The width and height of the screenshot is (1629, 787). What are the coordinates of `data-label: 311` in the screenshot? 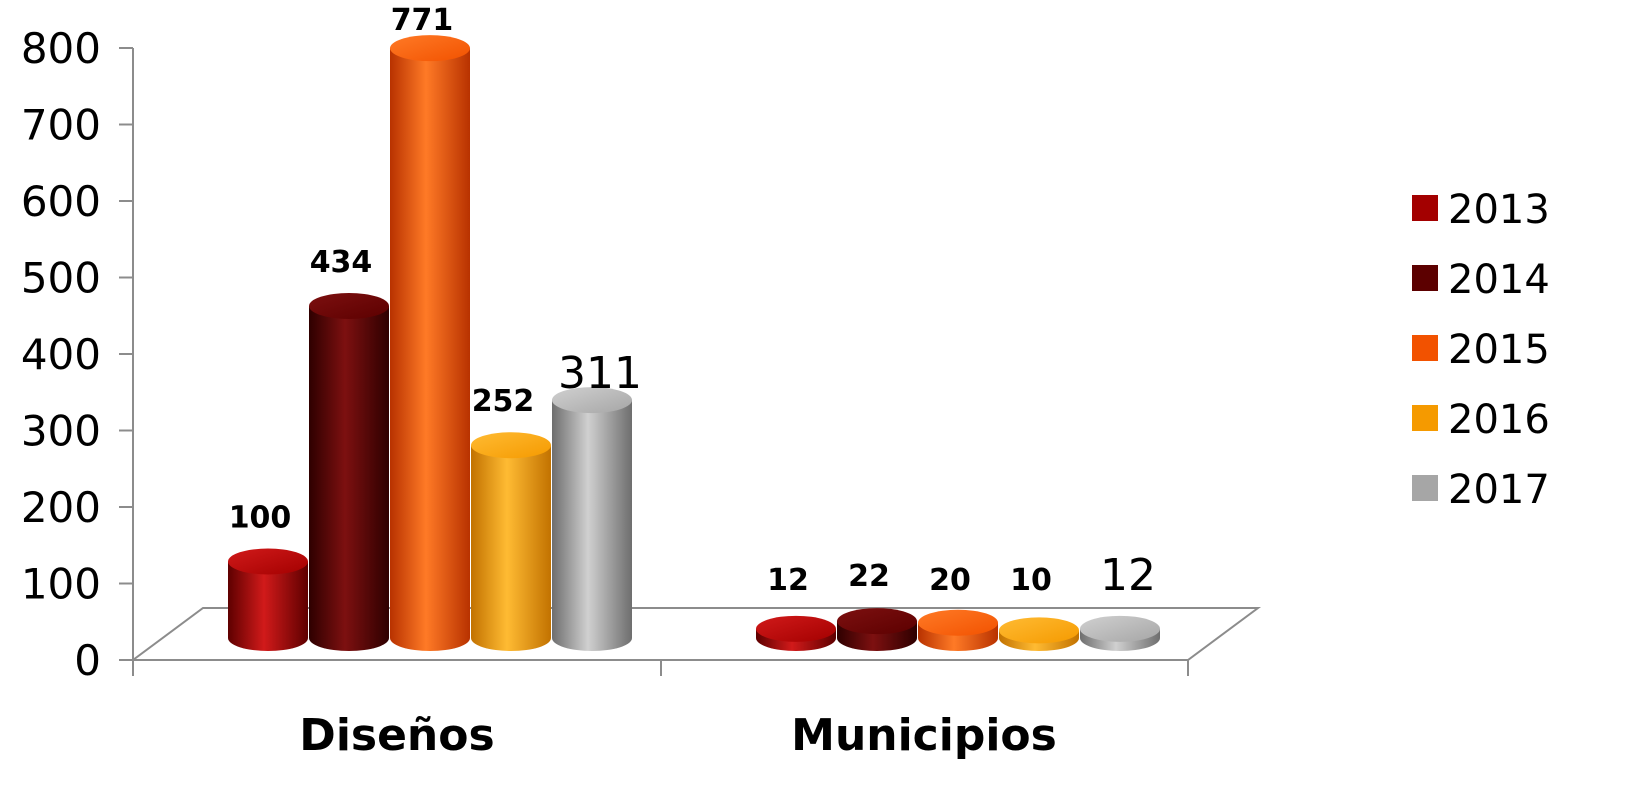 It's located at (600, 373).